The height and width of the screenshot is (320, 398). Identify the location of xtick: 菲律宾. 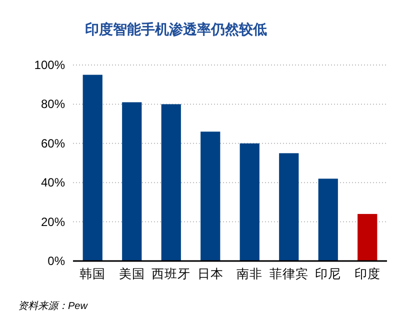
(288, 274).